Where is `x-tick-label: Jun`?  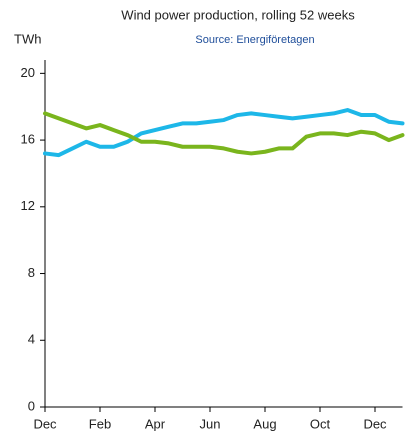
x-tick-label: Jun is located at coordinates (210, 423).